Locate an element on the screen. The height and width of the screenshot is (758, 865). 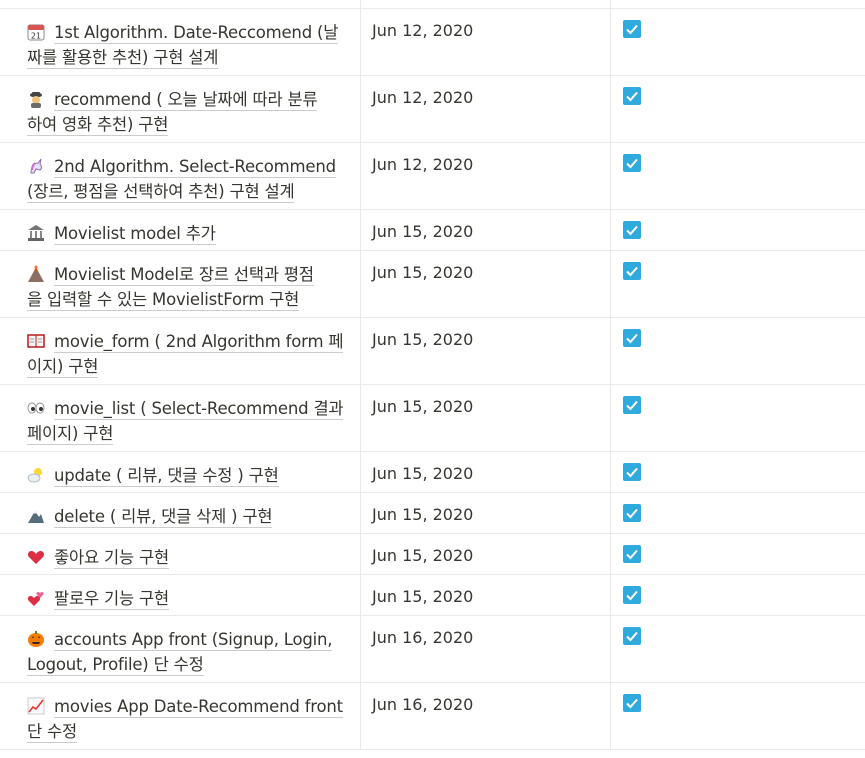
task-title: Movielist model 추가 is located at coordinates (186, 233).